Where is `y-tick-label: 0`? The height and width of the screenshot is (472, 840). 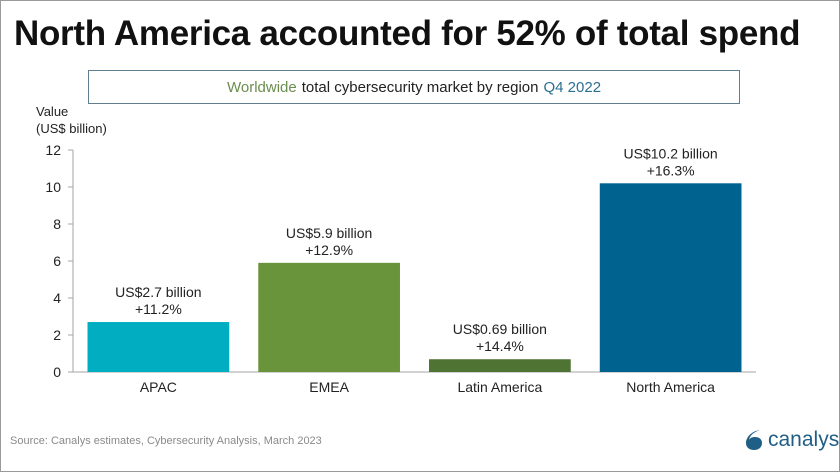
y-tick-label: 0 is located at coordinates (57, 372).